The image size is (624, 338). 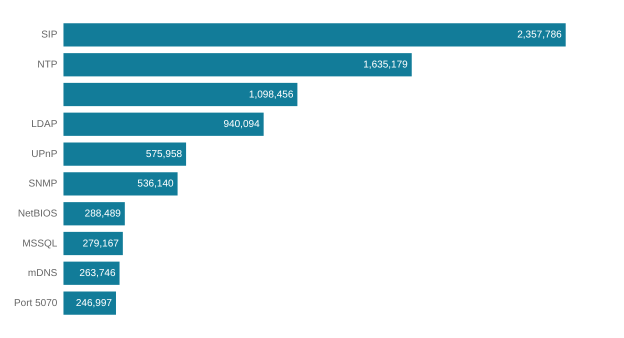 What do you see at coordinates (43, 274) in the screenshot?
I see `y-tick-label: mDNS` at bounding box center [43, 274].